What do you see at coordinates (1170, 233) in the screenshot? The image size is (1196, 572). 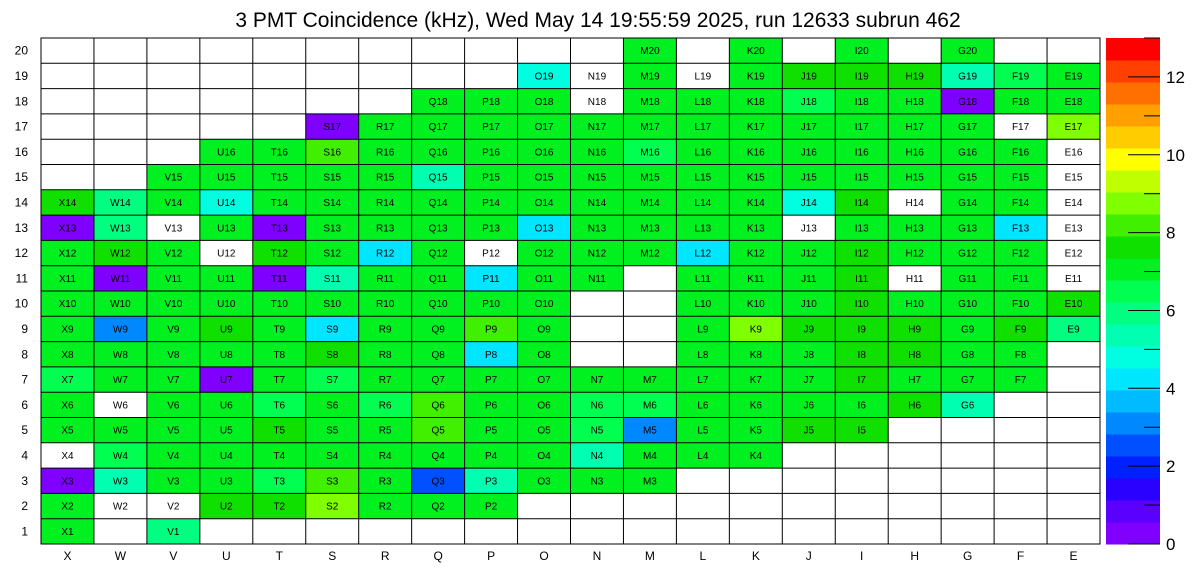 I see `colorbar-tick-label: 8` at bounding box center [1170, 233].